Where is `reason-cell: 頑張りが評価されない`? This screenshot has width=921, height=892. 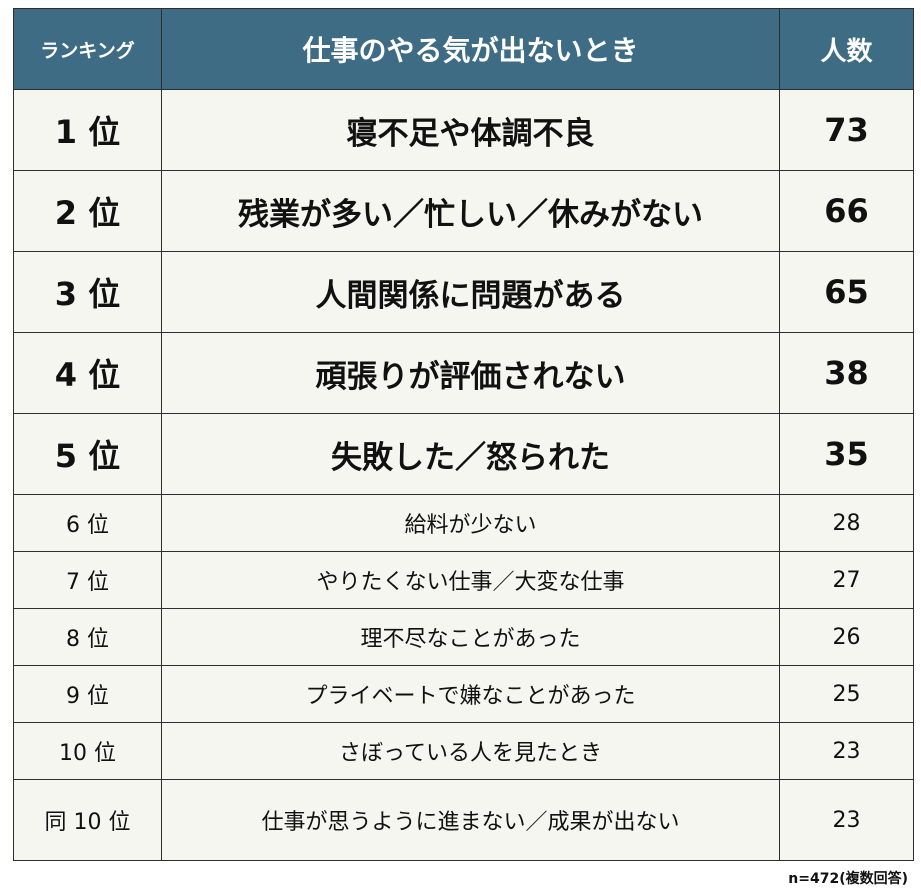
reason-cell: 頑張りが評価されない is located at coordinates (470, 373).